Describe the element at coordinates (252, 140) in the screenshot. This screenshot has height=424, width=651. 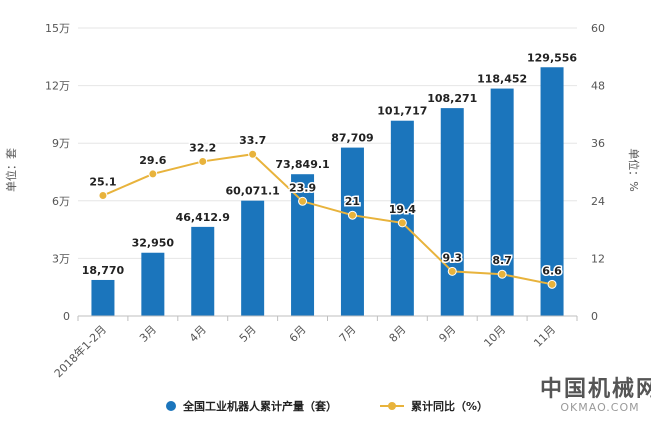
I see `line-value-label: 33.7` at that location.